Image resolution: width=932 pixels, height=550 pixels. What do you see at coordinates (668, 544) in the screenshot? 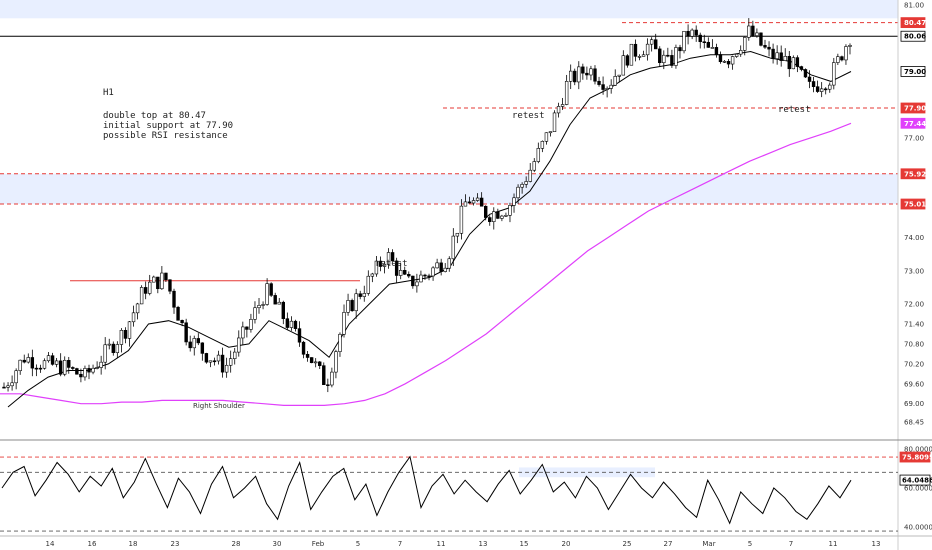
I see `time-tick-label: 27` at bounding box center [668, 544].